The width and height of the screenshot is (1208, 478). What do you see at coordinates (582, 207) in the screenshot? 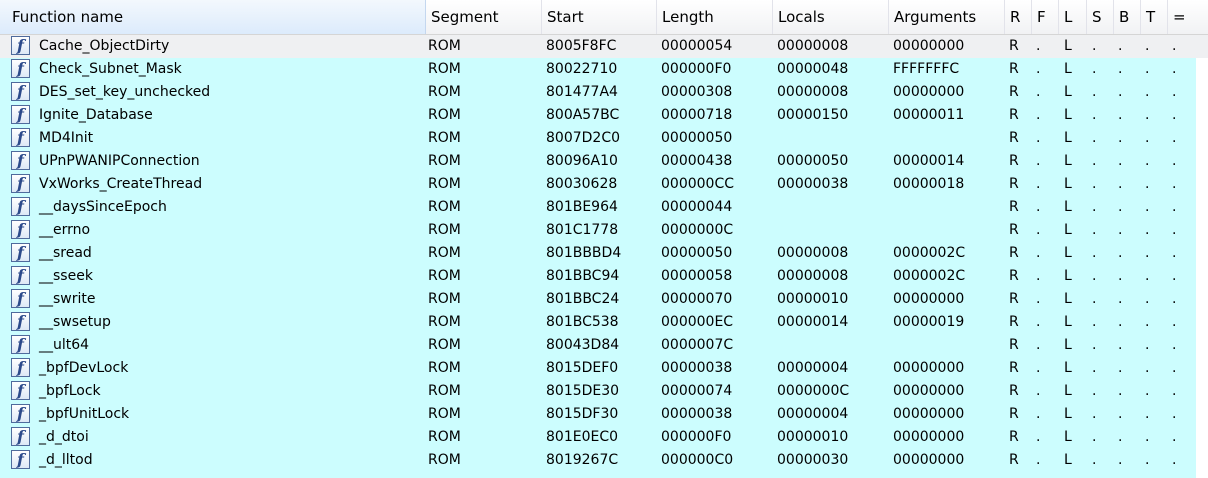
I see `cell-start: 801BE964` at bounding box center [582, 207].